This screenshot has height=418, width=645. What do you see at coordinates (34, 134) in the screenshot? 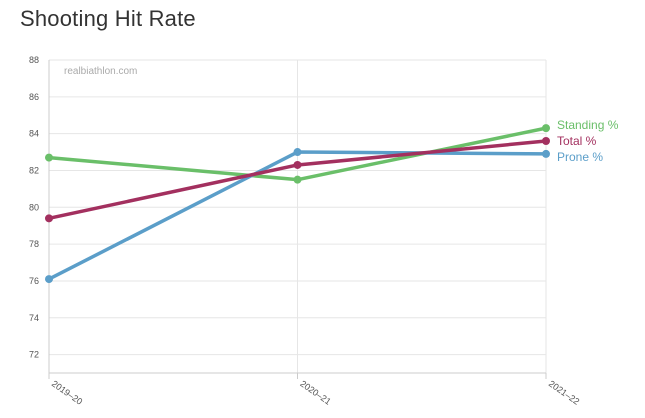
I see `y-tick-label: 84` at bounding box center [34, 134].